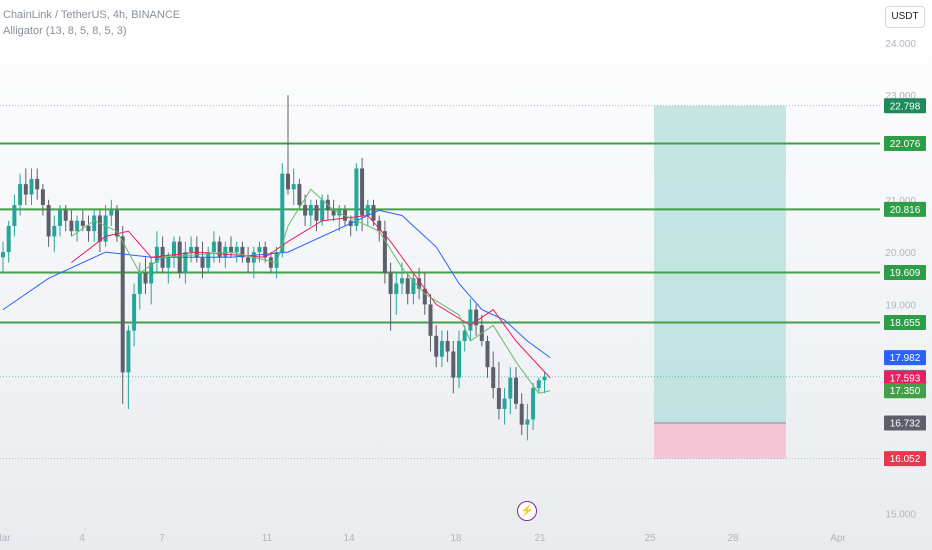 This screenshot has height=550, width=932. What do you see at coordinates (900, 515) in the screenshot?
I see `y-tick-label: 15.000` at bounding box center [900, 515].